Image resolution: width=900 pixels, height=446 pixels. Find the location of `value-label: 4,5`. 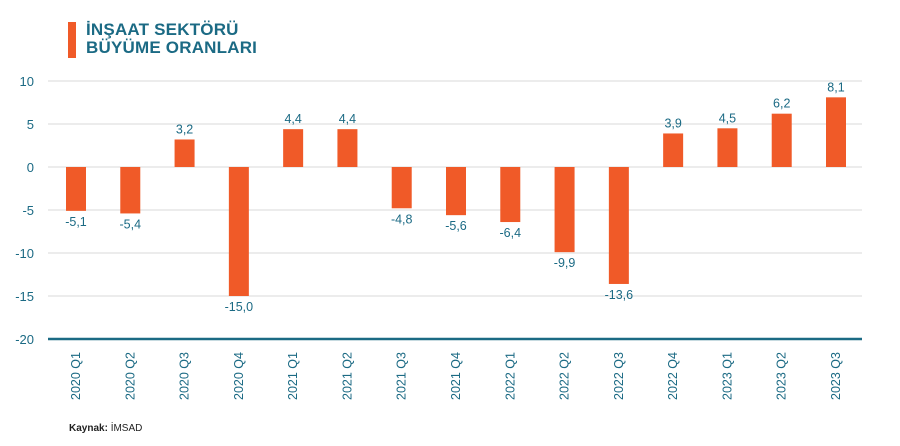

value-label: 4,5 is located at coordinates (727, 118).